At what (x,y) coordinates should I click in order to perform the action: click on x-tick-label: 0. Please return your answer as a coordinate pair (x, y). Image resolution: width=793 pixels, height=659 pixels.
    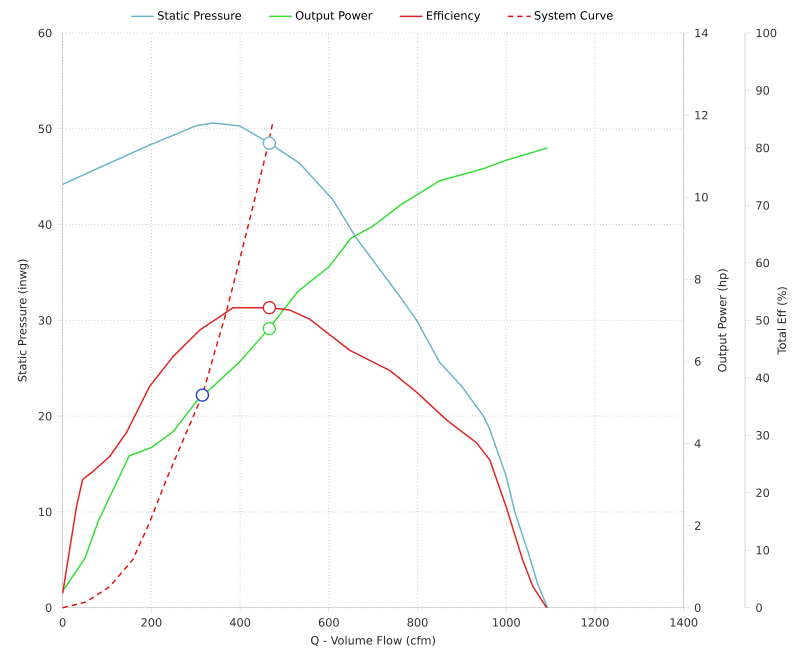
    Looking at the image, I should click on (63, 622).